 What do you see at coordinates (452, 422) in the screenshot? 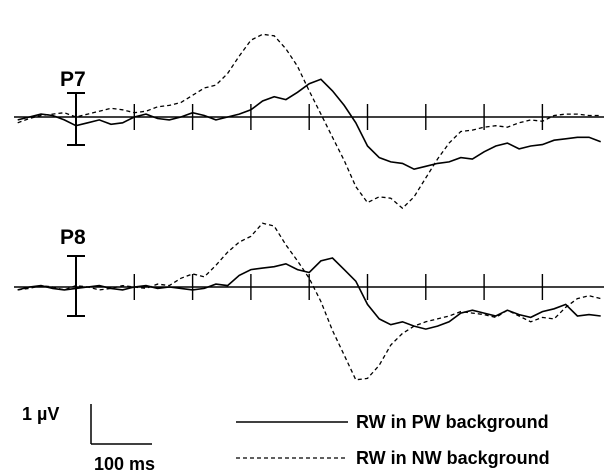
I see `legend-label-solid: RW in PW background` at bounding box center [452, 422].